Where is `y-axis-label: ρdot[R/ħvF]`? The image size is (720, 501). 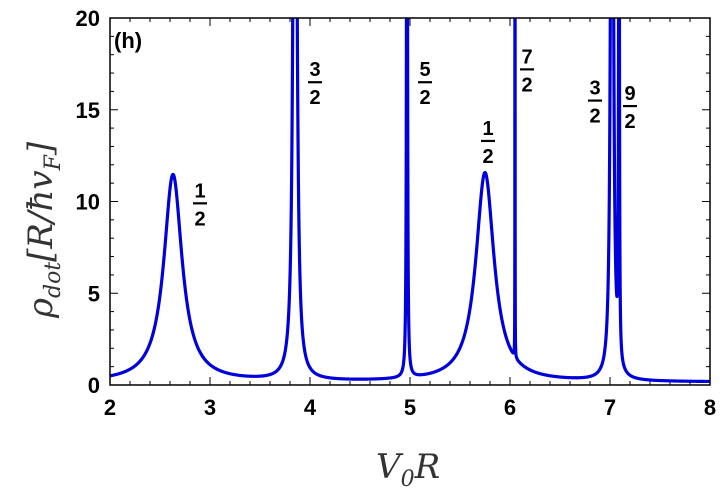
y-axis-label: ρdot[R/ħvF] is located at coordinates (43, 230).